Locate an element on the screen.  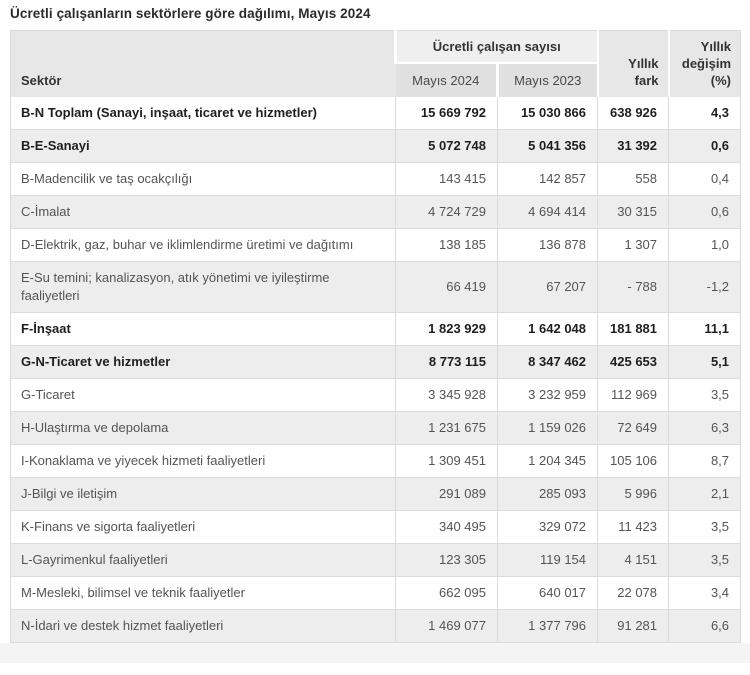
sector-cell: K-Finans ve sigorta faaliyetleri is located at coordinates (203, 527).